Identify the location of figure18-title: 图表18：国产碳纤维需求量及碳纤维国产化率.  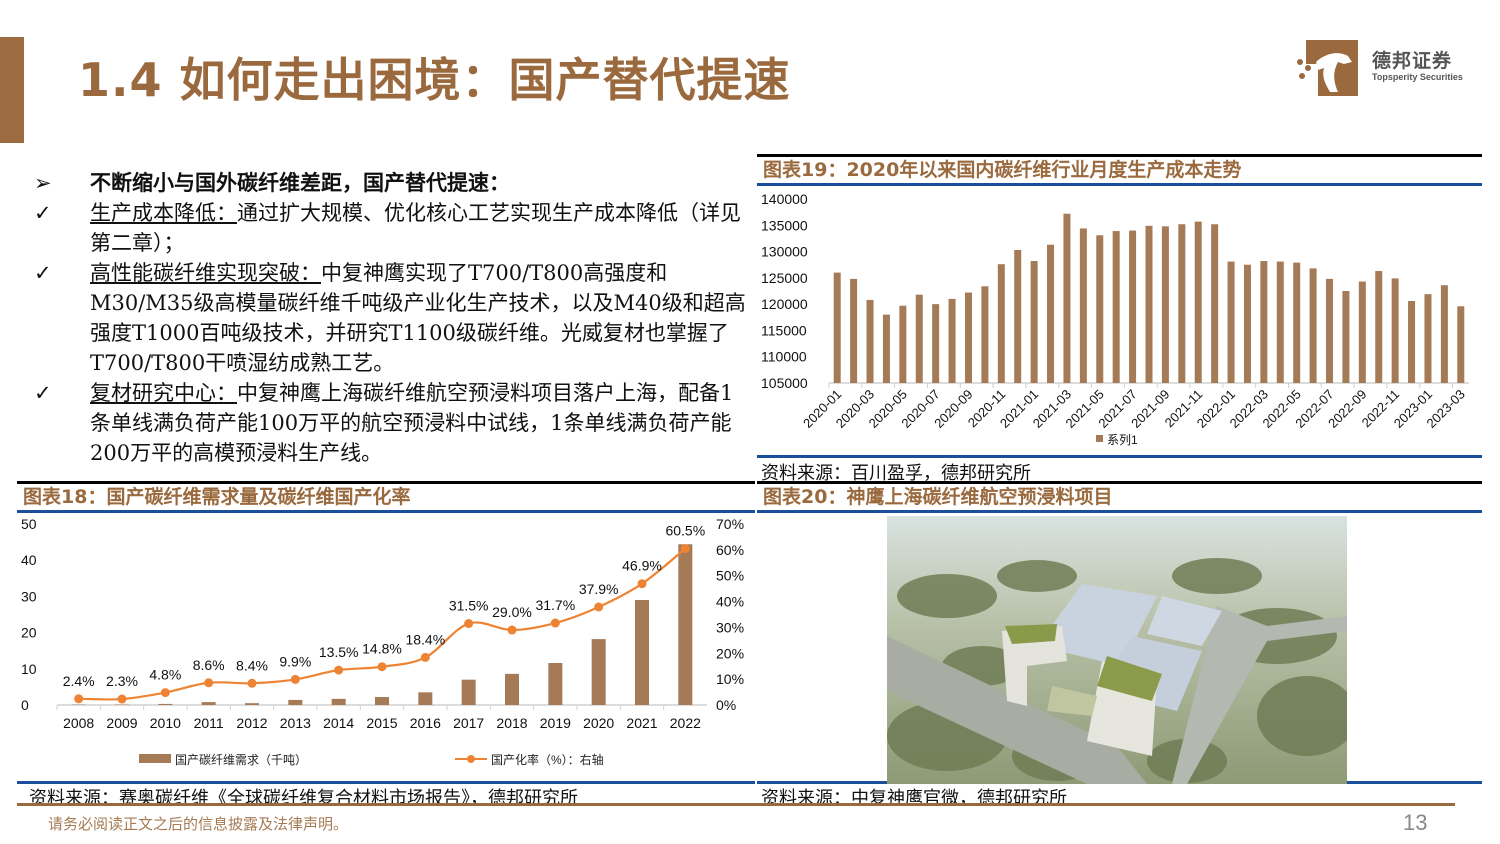
(217, 497).